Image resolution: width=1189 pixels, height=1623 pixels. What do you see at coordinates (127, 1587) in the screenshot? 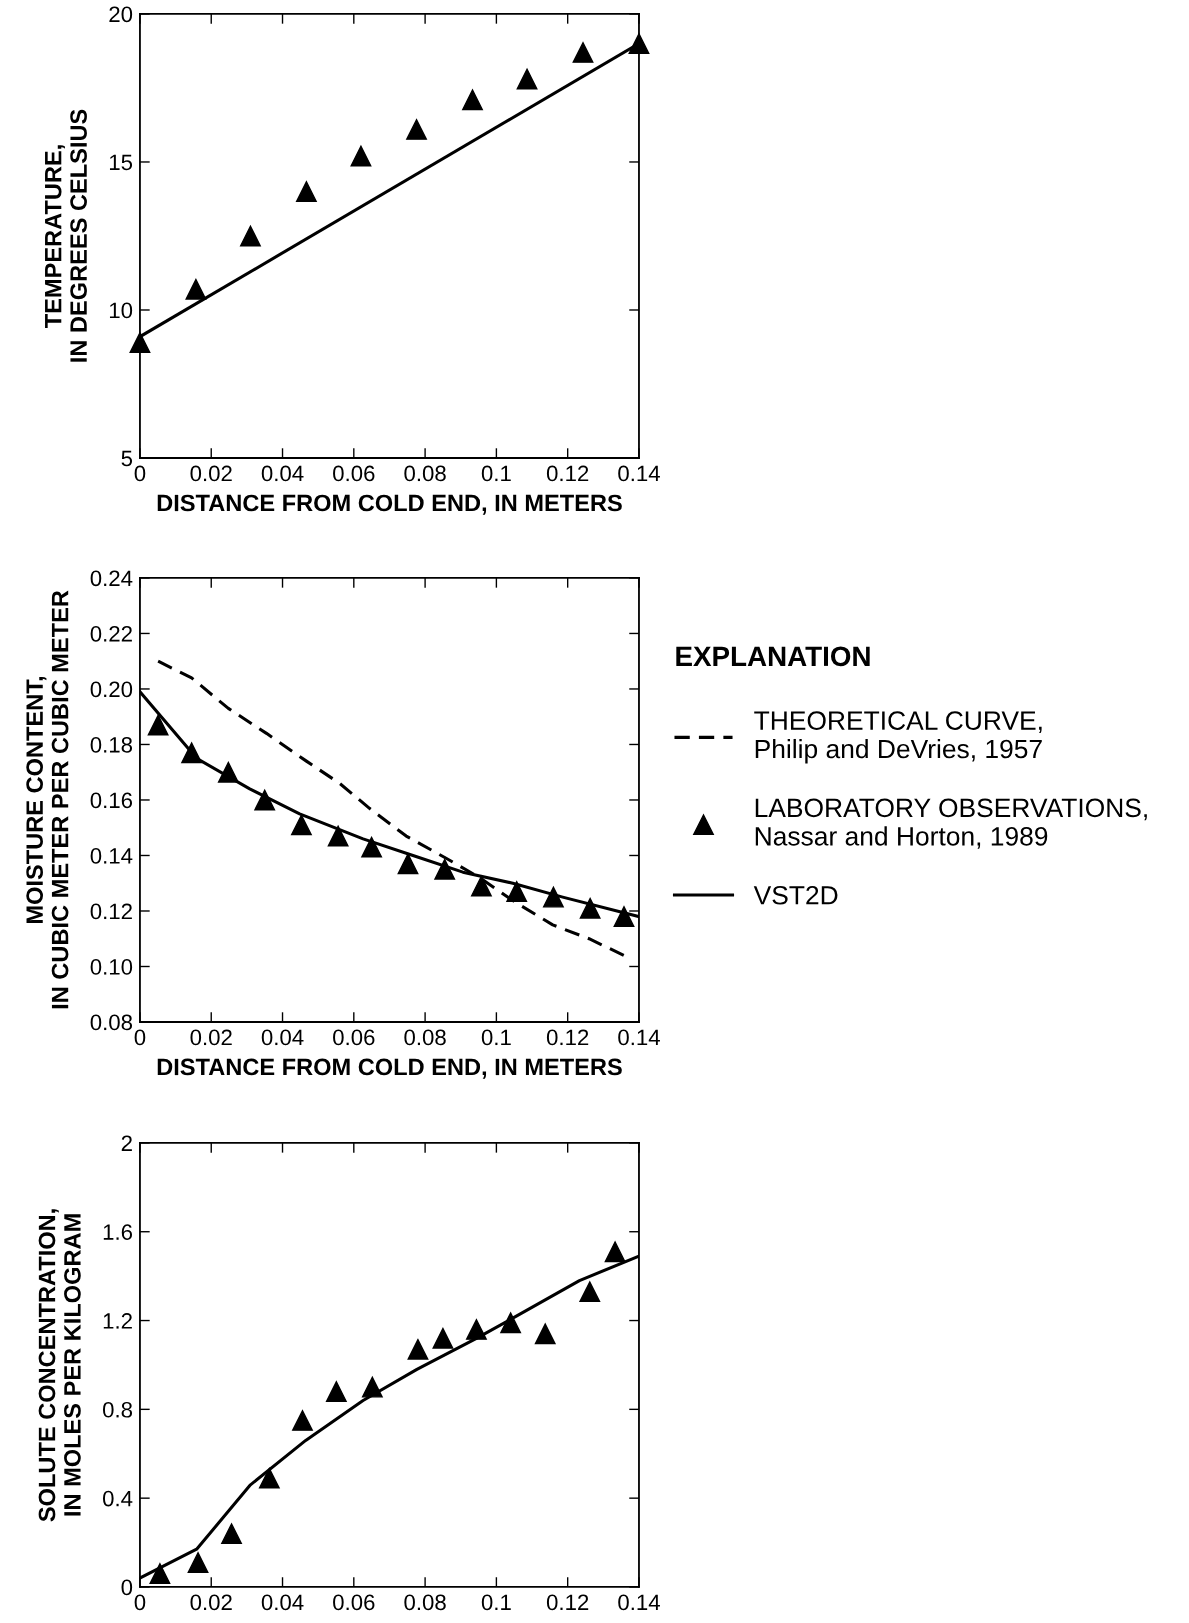
I see `y-tick-label: 0` at bounding box center [127, 1587].